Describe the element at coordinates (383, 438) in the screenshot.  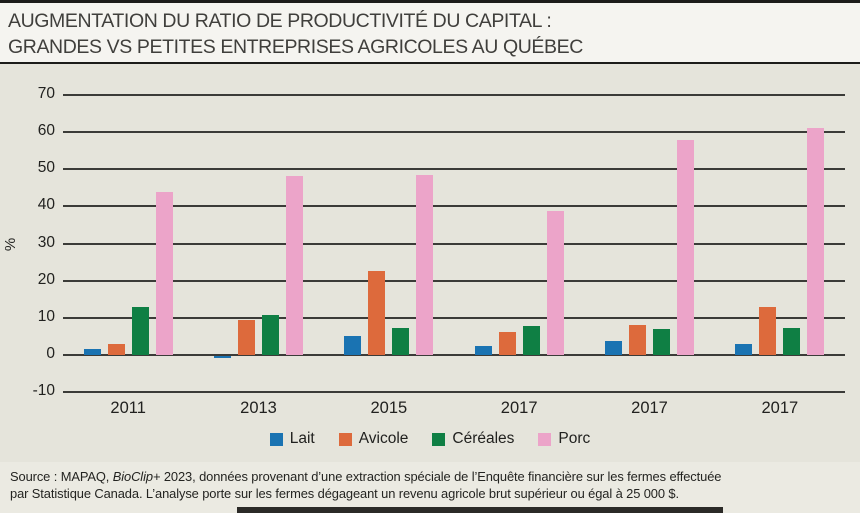
I see `legend-label-avicole: Avicole` at that location.